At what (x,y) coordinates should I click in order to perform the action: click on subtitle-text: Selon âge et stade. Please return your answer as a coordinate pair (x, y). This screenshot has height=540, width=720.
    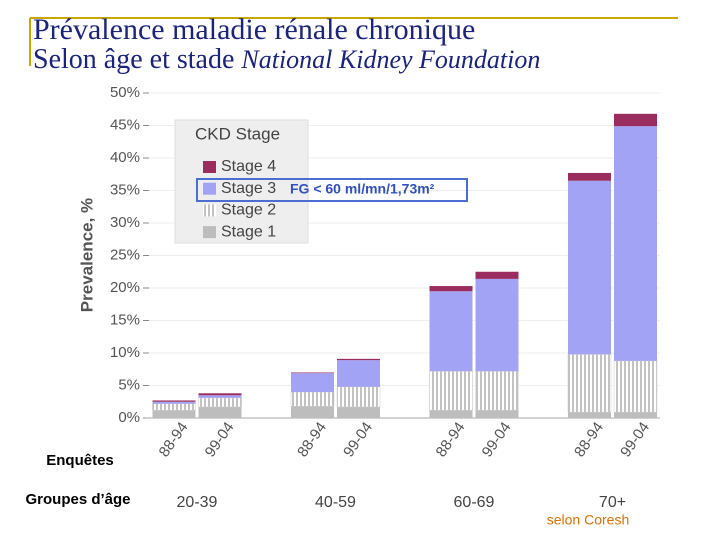
    Looking at the image, I should click on (133, 59).